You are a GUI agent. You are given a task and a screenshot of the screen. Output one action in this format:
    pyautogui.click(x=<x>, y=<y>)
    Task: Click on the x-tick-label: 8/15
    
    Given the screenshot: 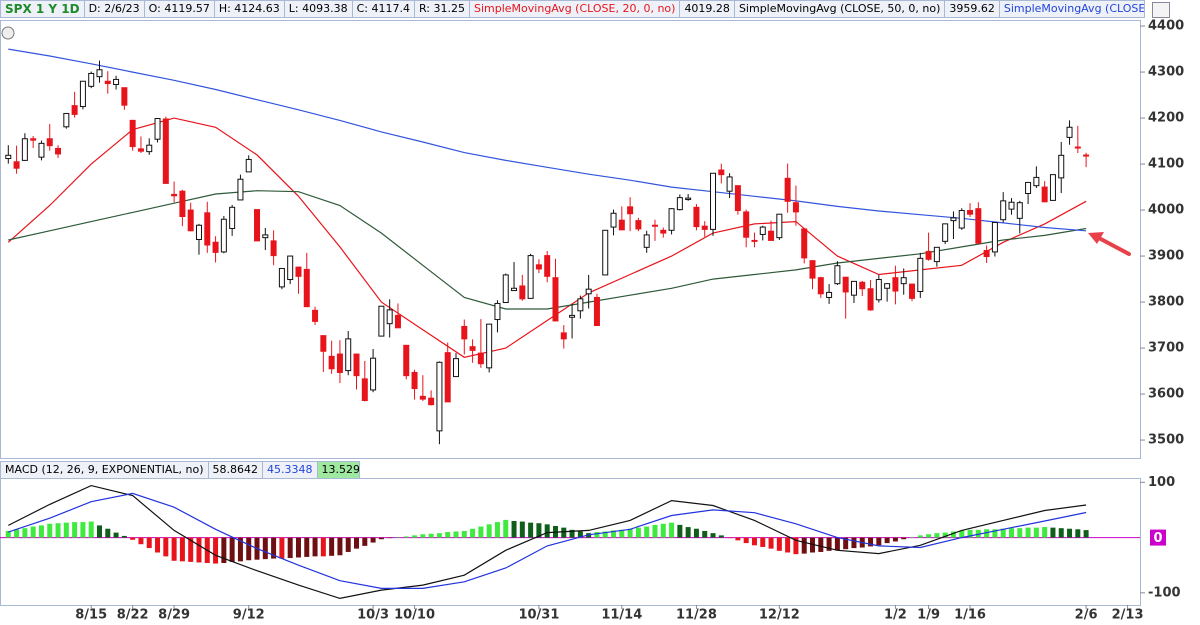 What is the action you would take?
    pyautogui.click(x=91, y=615)
    